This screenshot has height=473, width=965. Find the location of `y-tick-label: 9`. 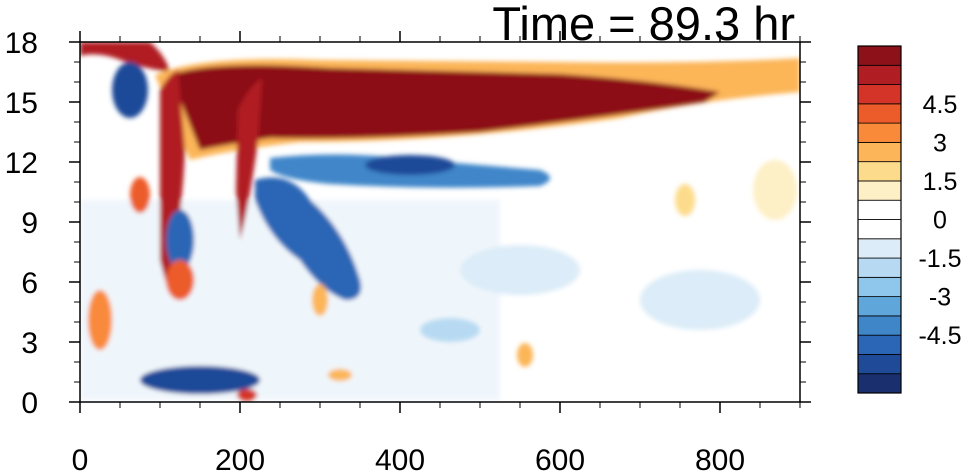

y-tick-label: 9 is located at coordinates (29, 223).